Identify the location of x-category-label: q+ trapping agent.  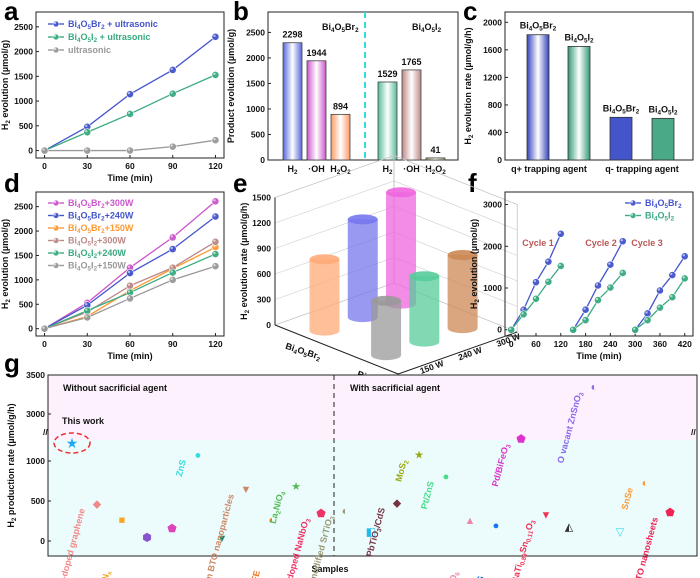
(549, 169).